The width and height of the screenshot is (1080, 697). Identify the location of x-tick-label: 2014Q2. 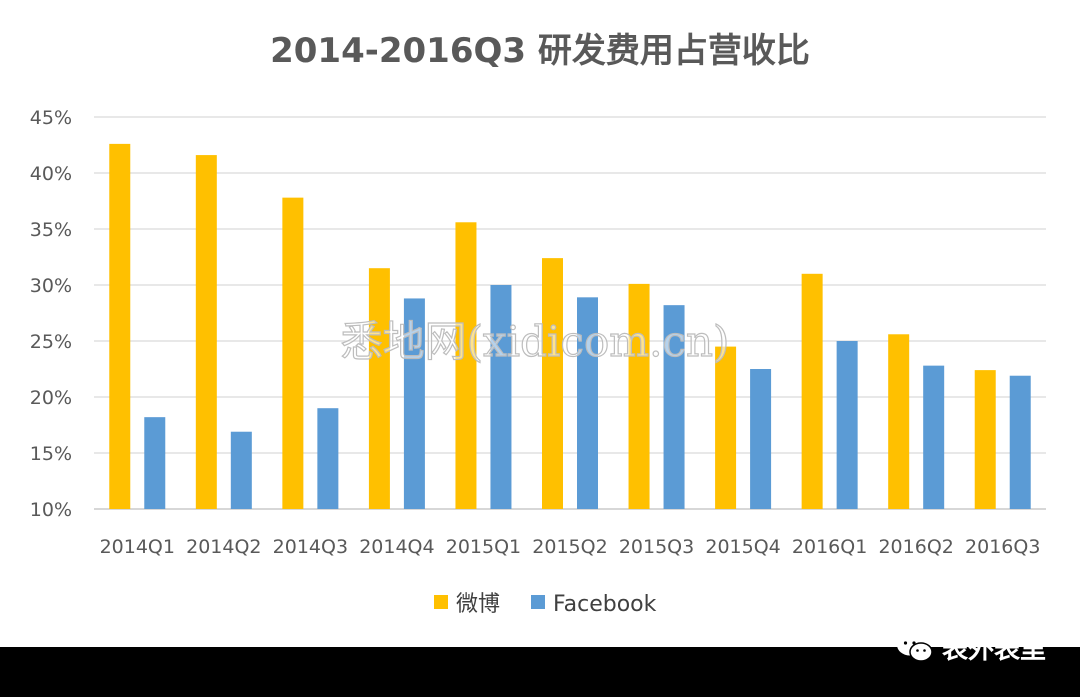
(223, 547).